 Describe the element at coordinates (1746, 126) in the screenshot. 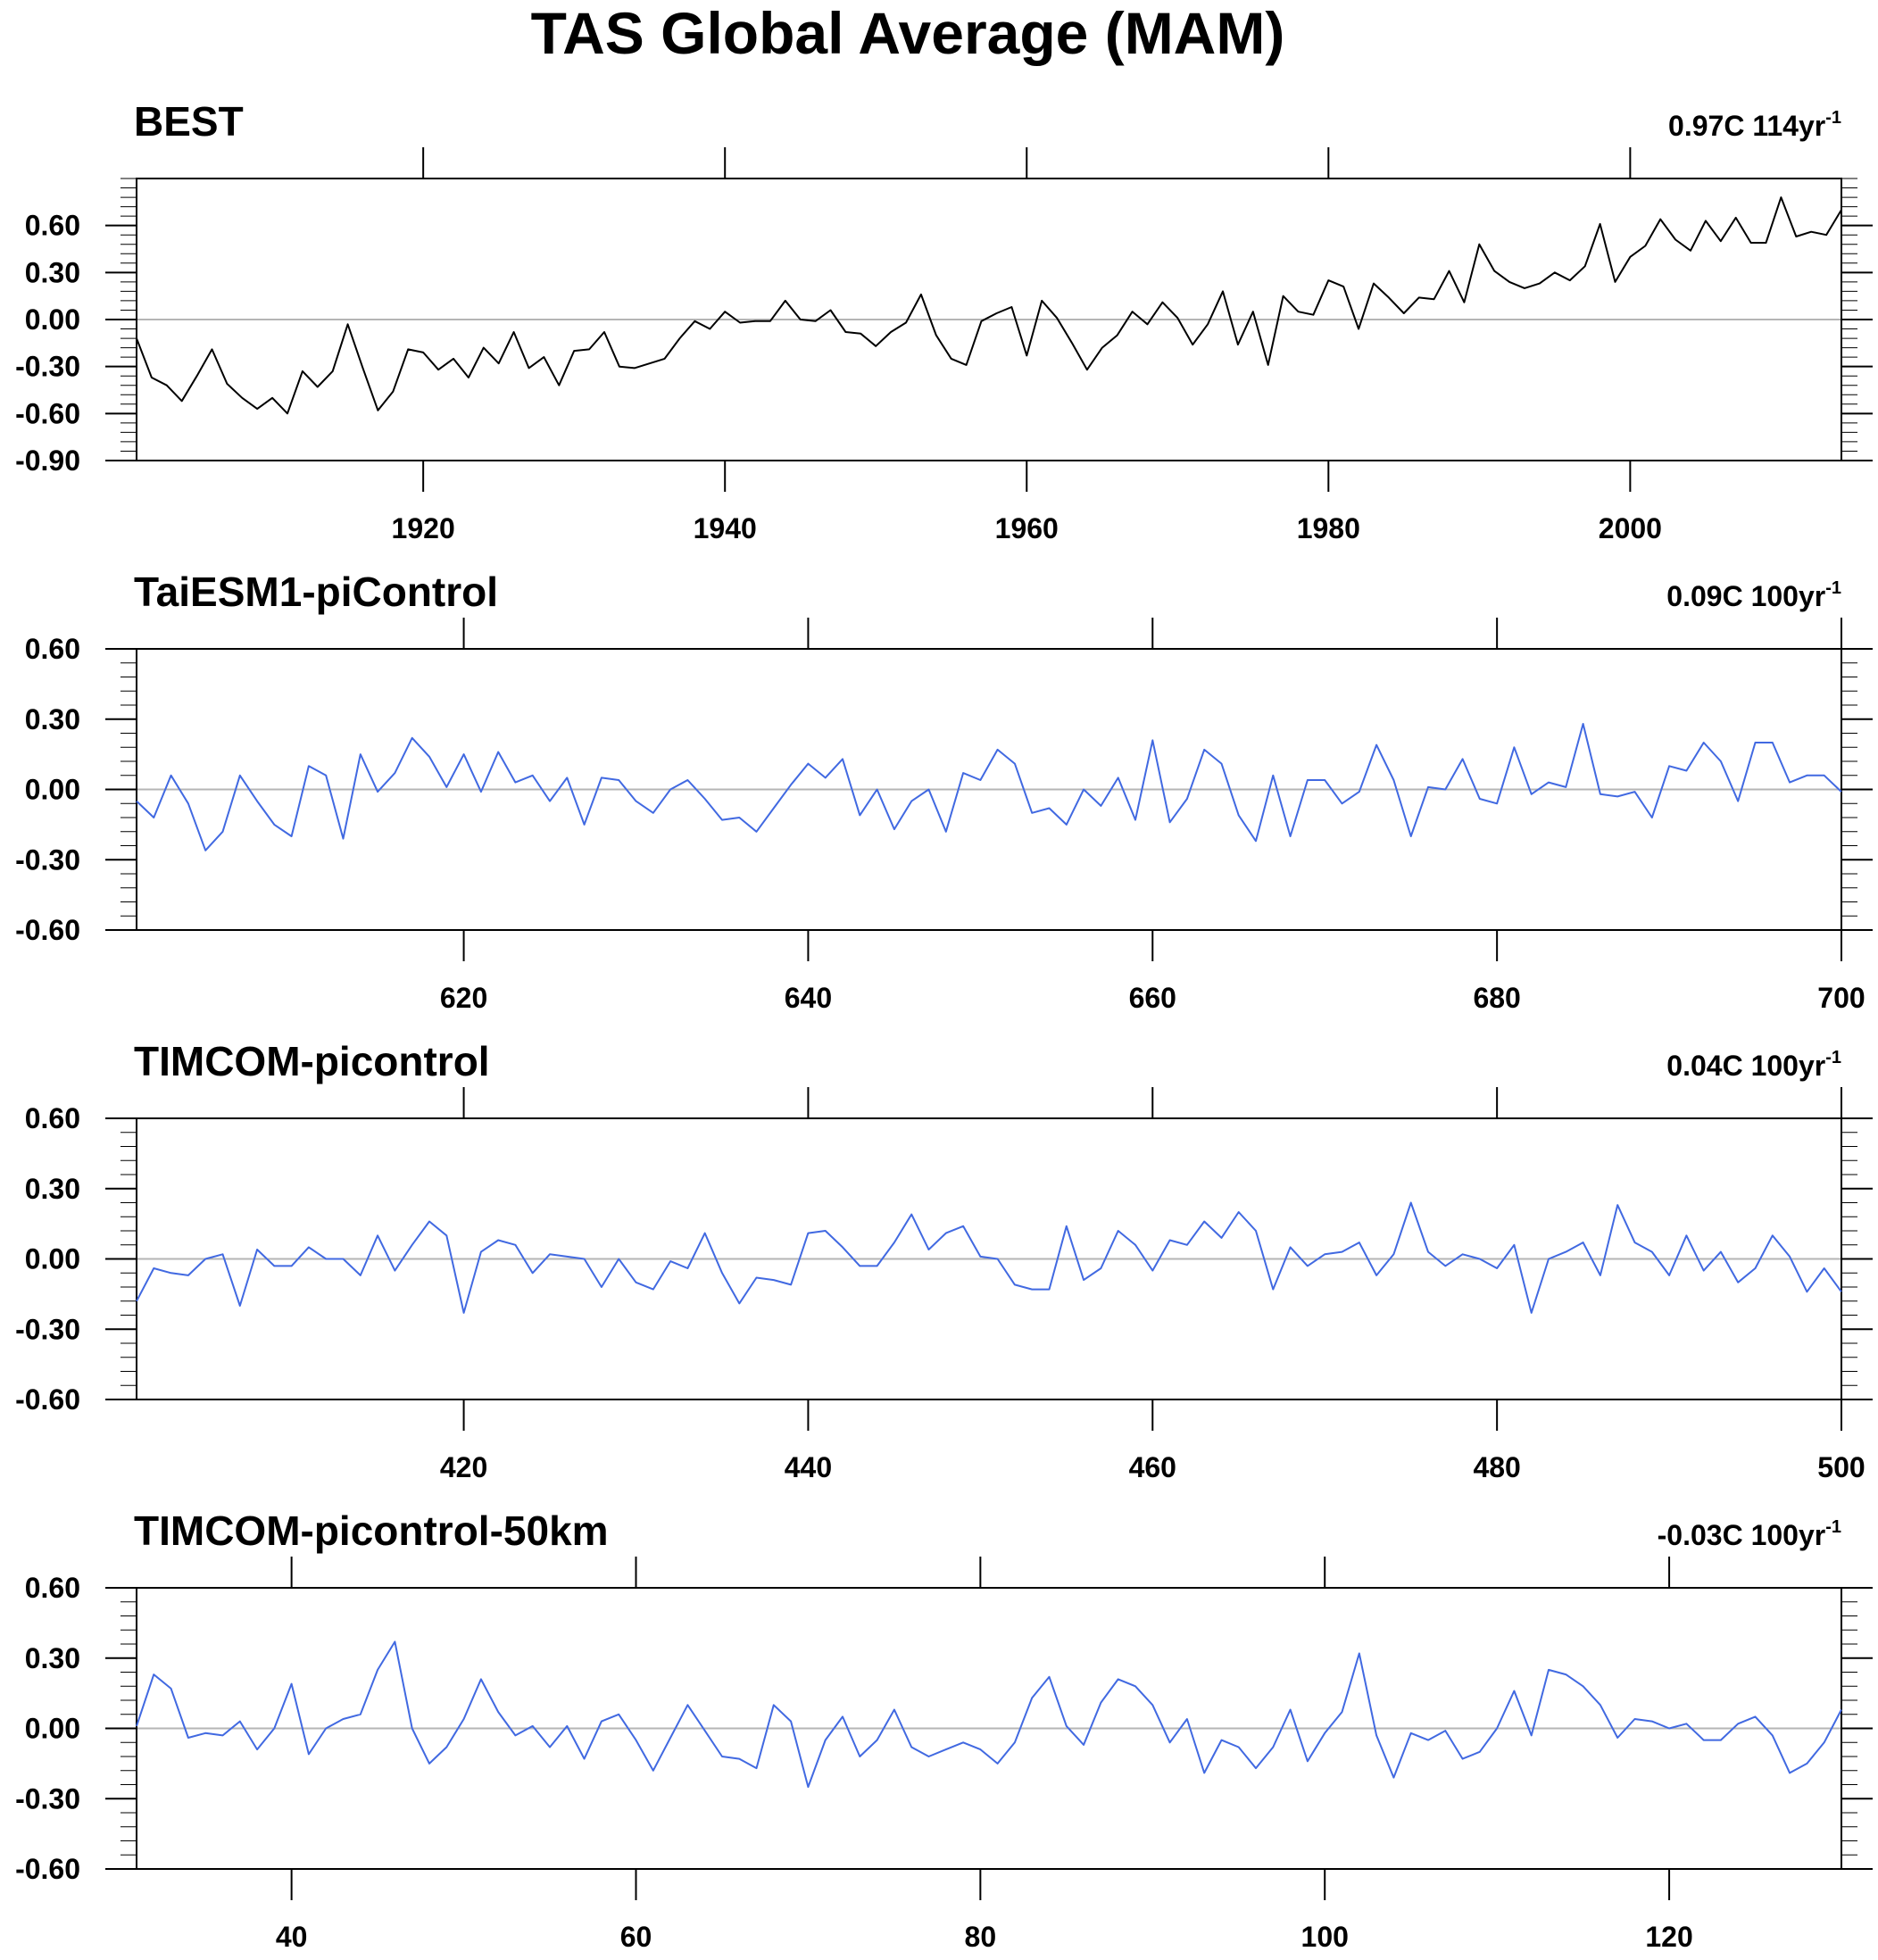

I see `trend-value: 0.97C 114yr` at that location.